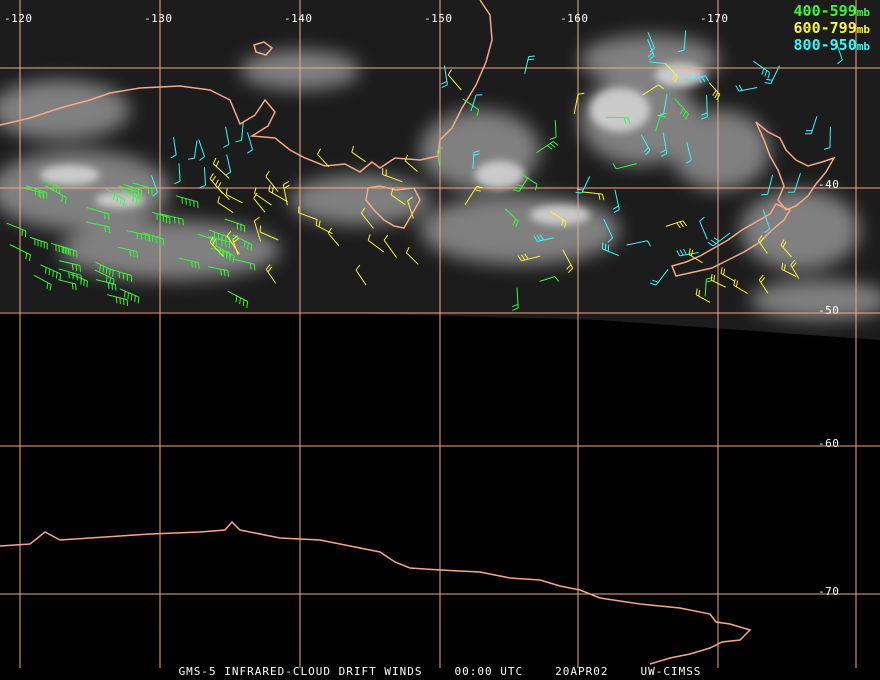  Describe the element at coordinates (393, 207) in the screenshot. I see `tasmania` at that location.